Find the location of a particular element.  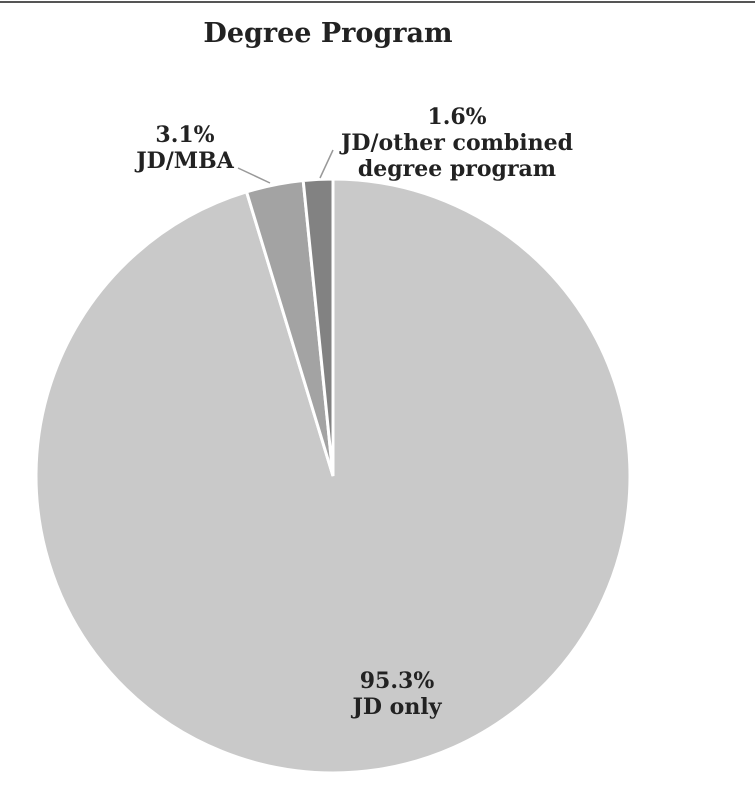

data-label: 1.6% JD/other combined degree program is located at coordinates (457, 143).